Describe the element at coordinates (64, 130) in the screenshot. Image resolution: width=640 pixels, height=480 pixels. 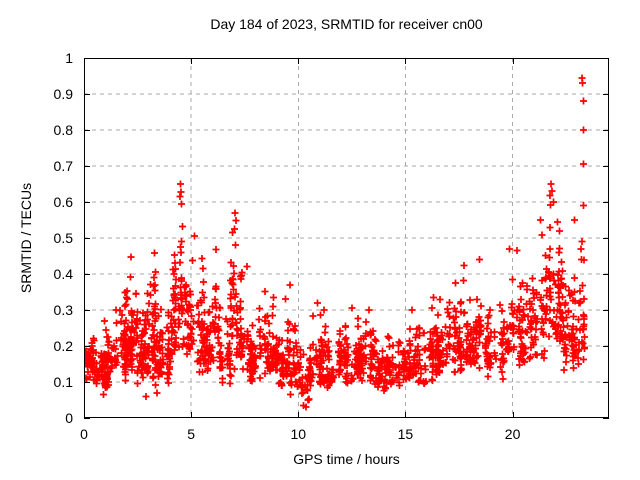
I see `y-tick-label: 0.8` at that location.